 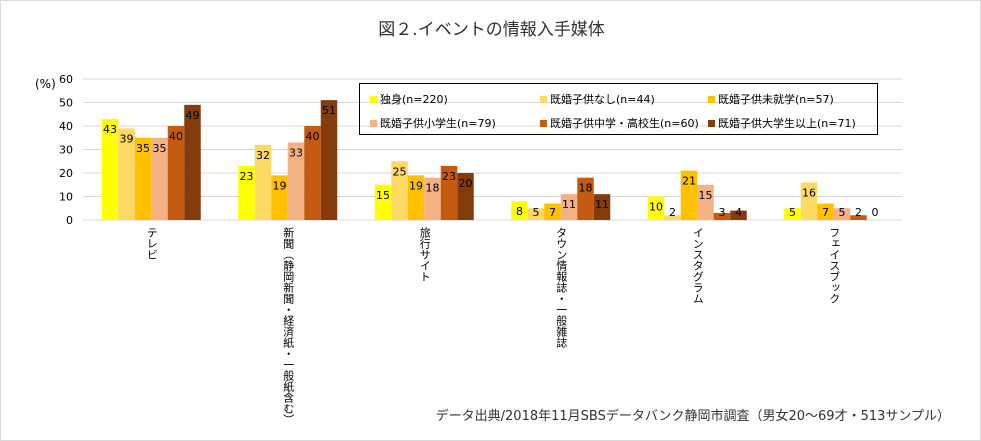 I want to click on legend-item: 既婚子供小学生(n=79), so click(x=433, y=123).